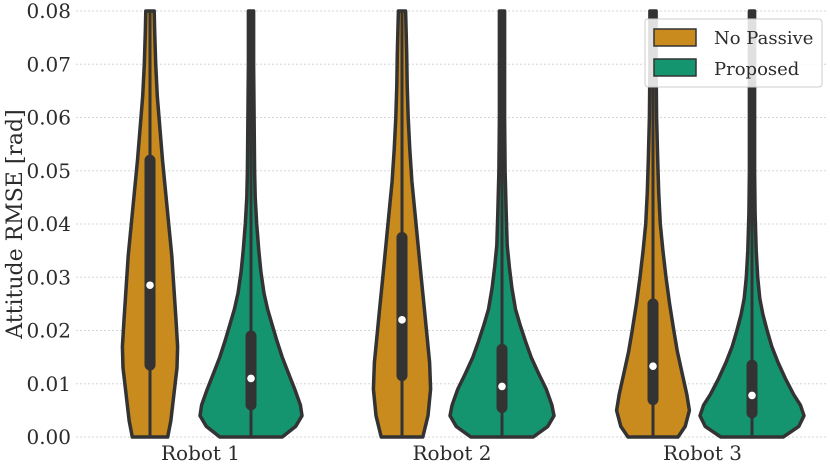  I want to click on x-tick-label: Robot 2, so click(451, 453).